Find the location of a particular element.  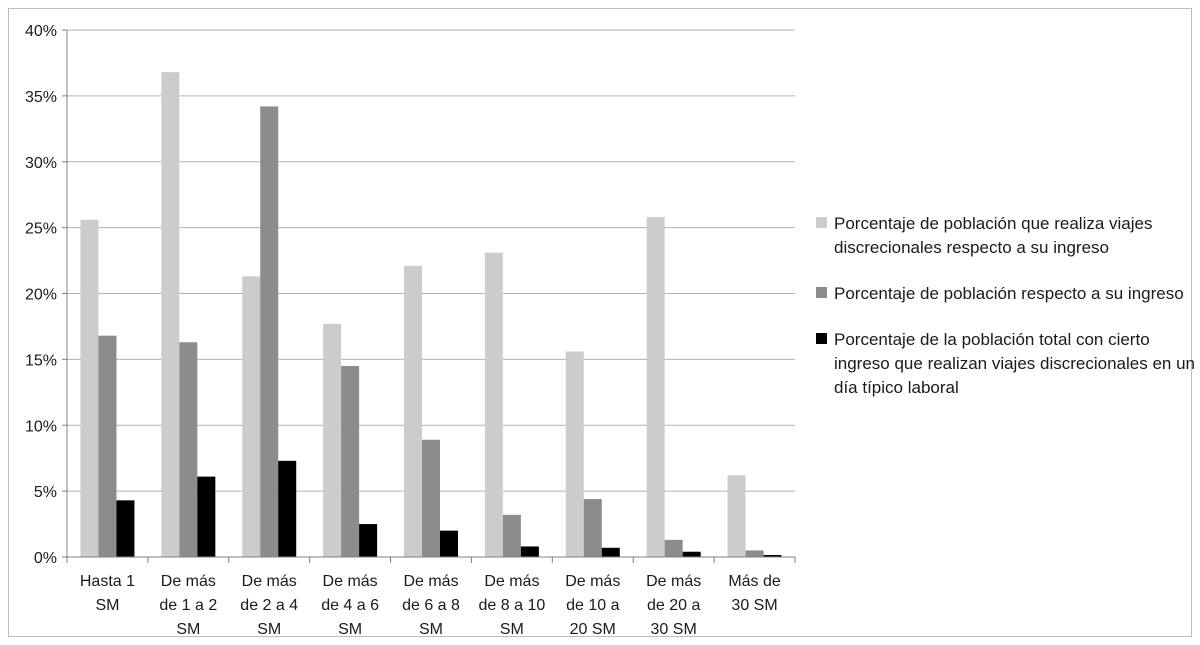

x-tick-label: De más de 2 a 4 SM is located at coordinates (269, 605).